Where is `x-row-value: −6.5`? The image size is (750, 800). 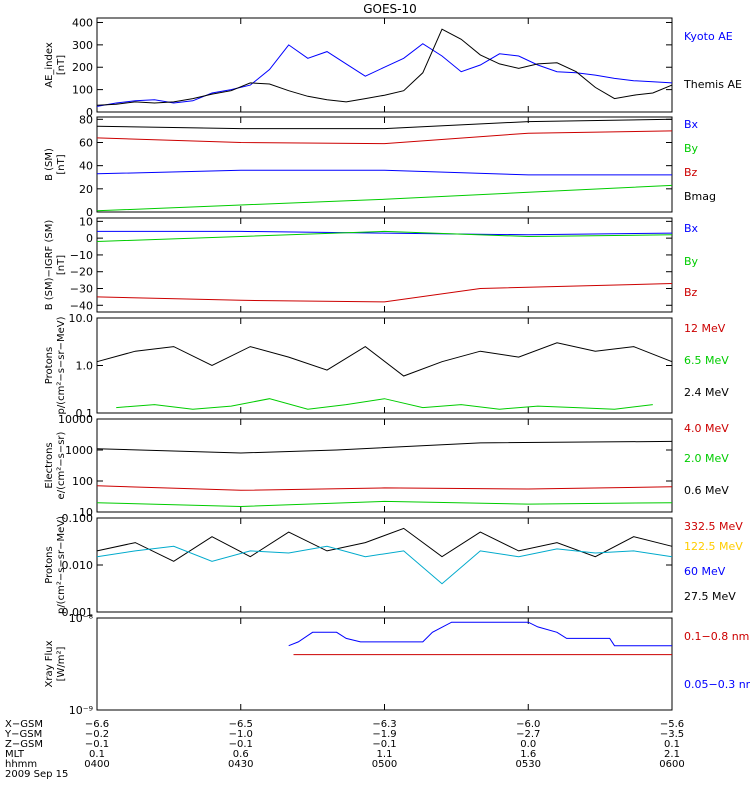
x-row-value: −6.5 is located at coordinates (241, 724).